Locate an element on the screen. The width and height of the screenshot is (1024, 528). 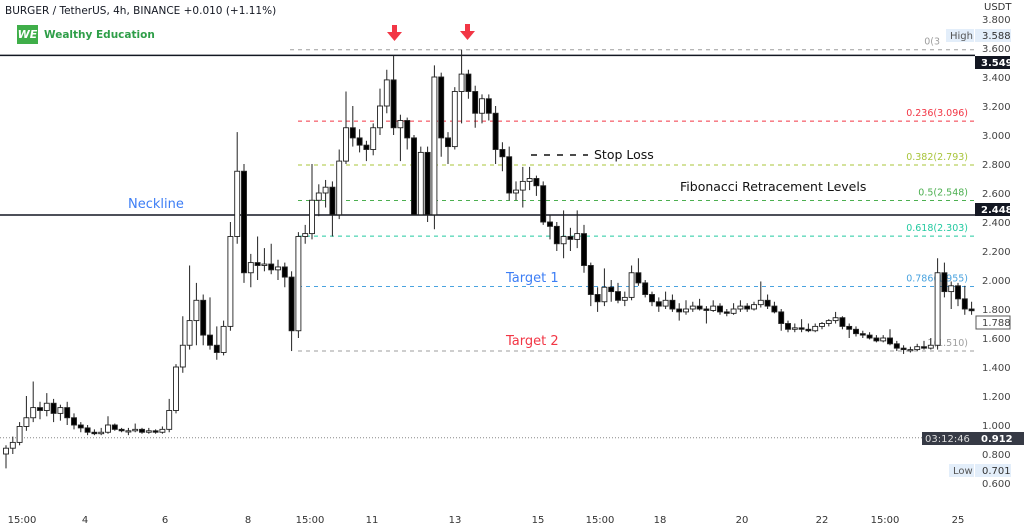
high-price-tag: High 3.588 is located at coordinates (978, 35).